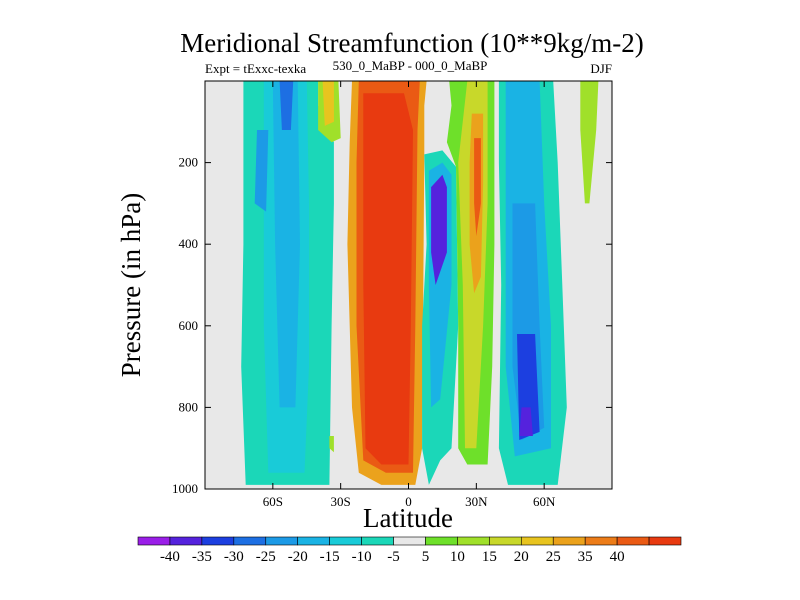 Image resolution: width=800 pixels, height=600 pixels. What do you see at coordinates (410, 65) in the screenshot?
I see `chart-subtitle-center: 530_0_MaBP - 000_0_MaBP` at bounding box center [410, 65].